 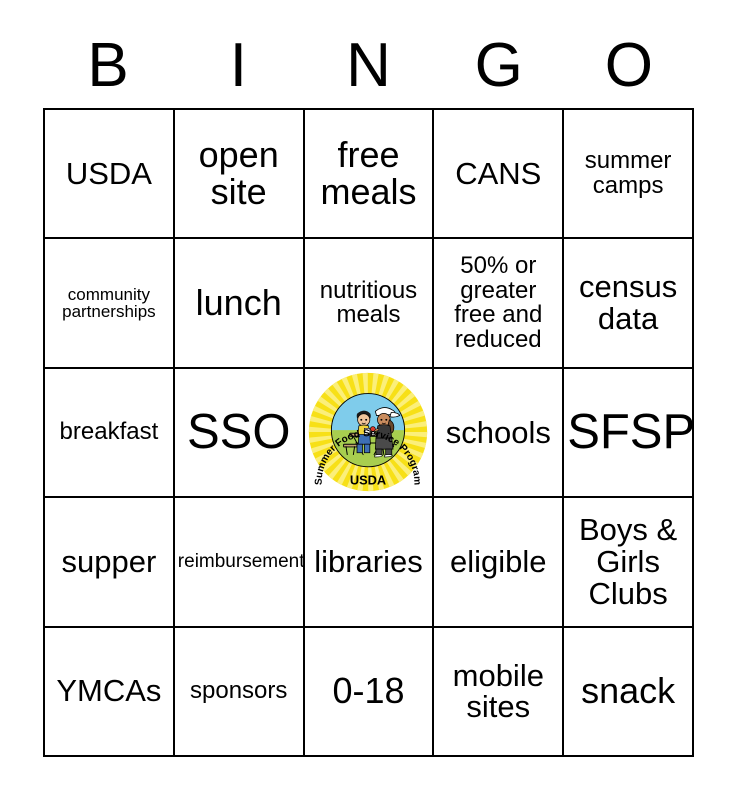 I want to click on bingo-cell: CANS, so click(x=499, y=175).